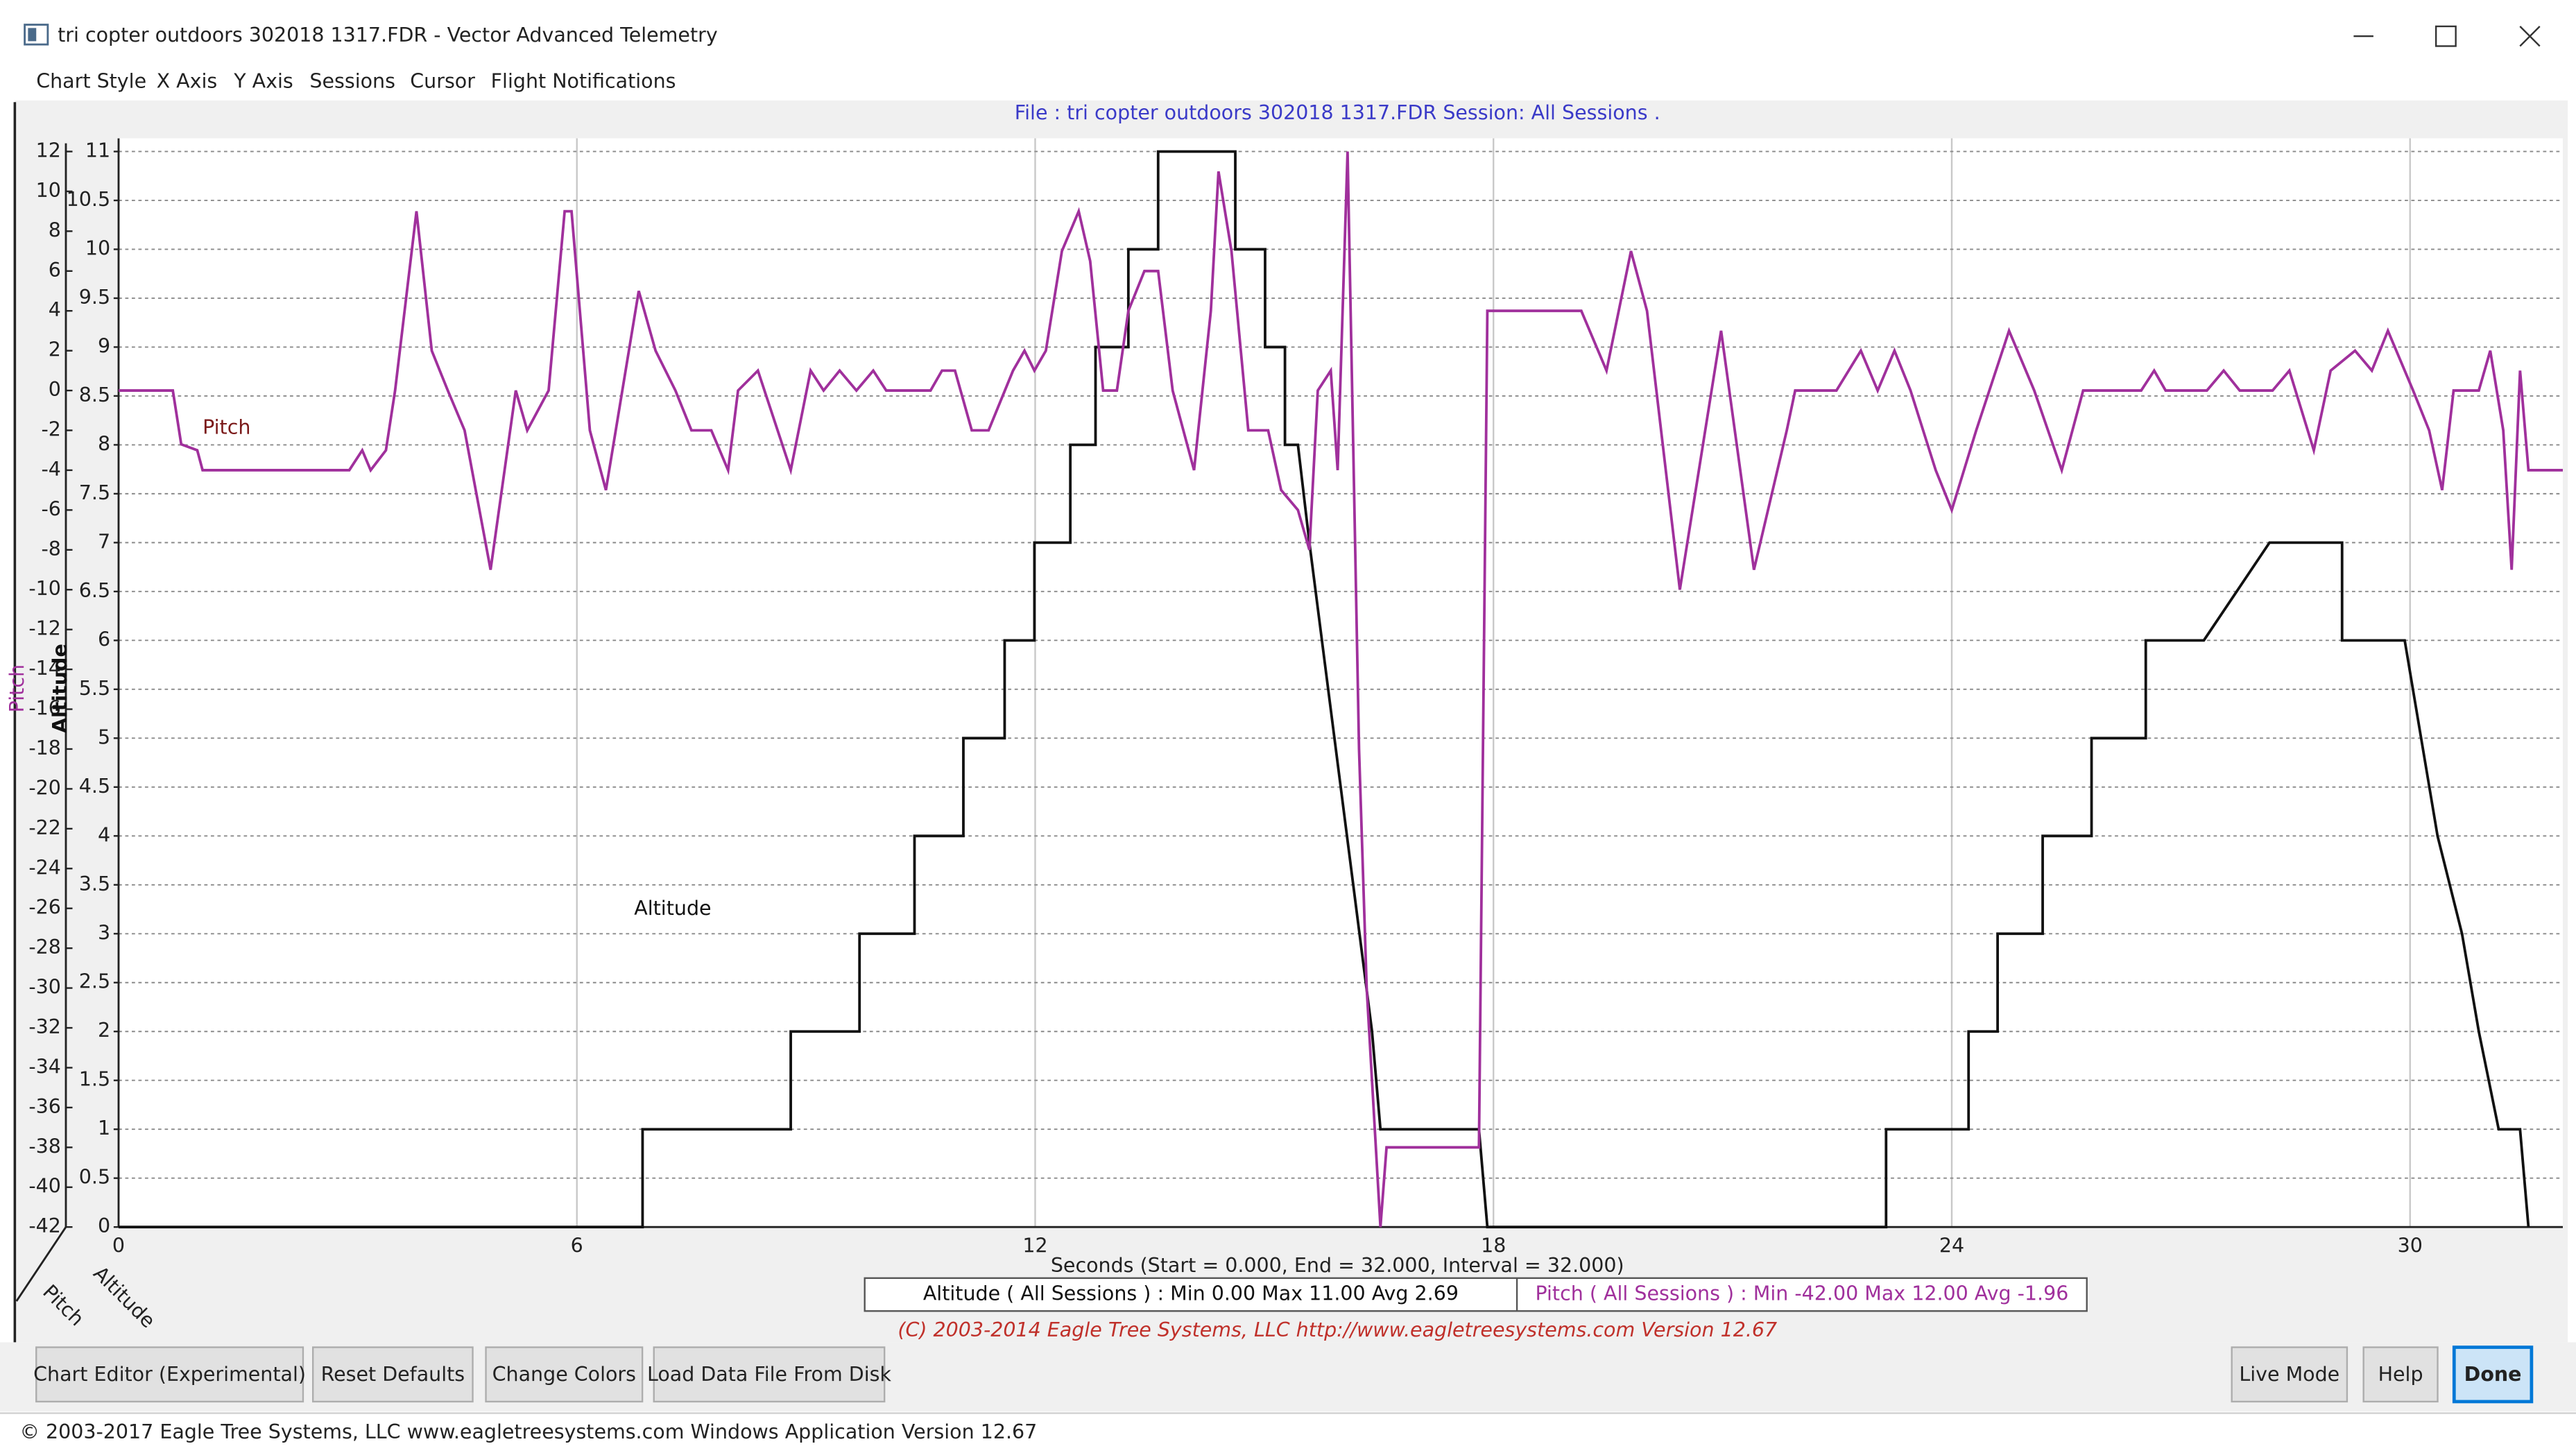 This screenshot has width=2576, height=1453. I want to click on button-label: Help, so click(2400, 1374).